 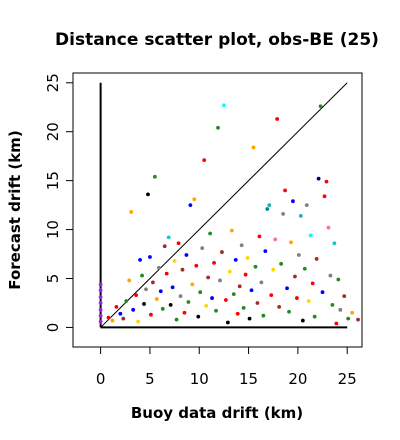 I want to click on y-tick-label: 0, so click(x=53, y=328).